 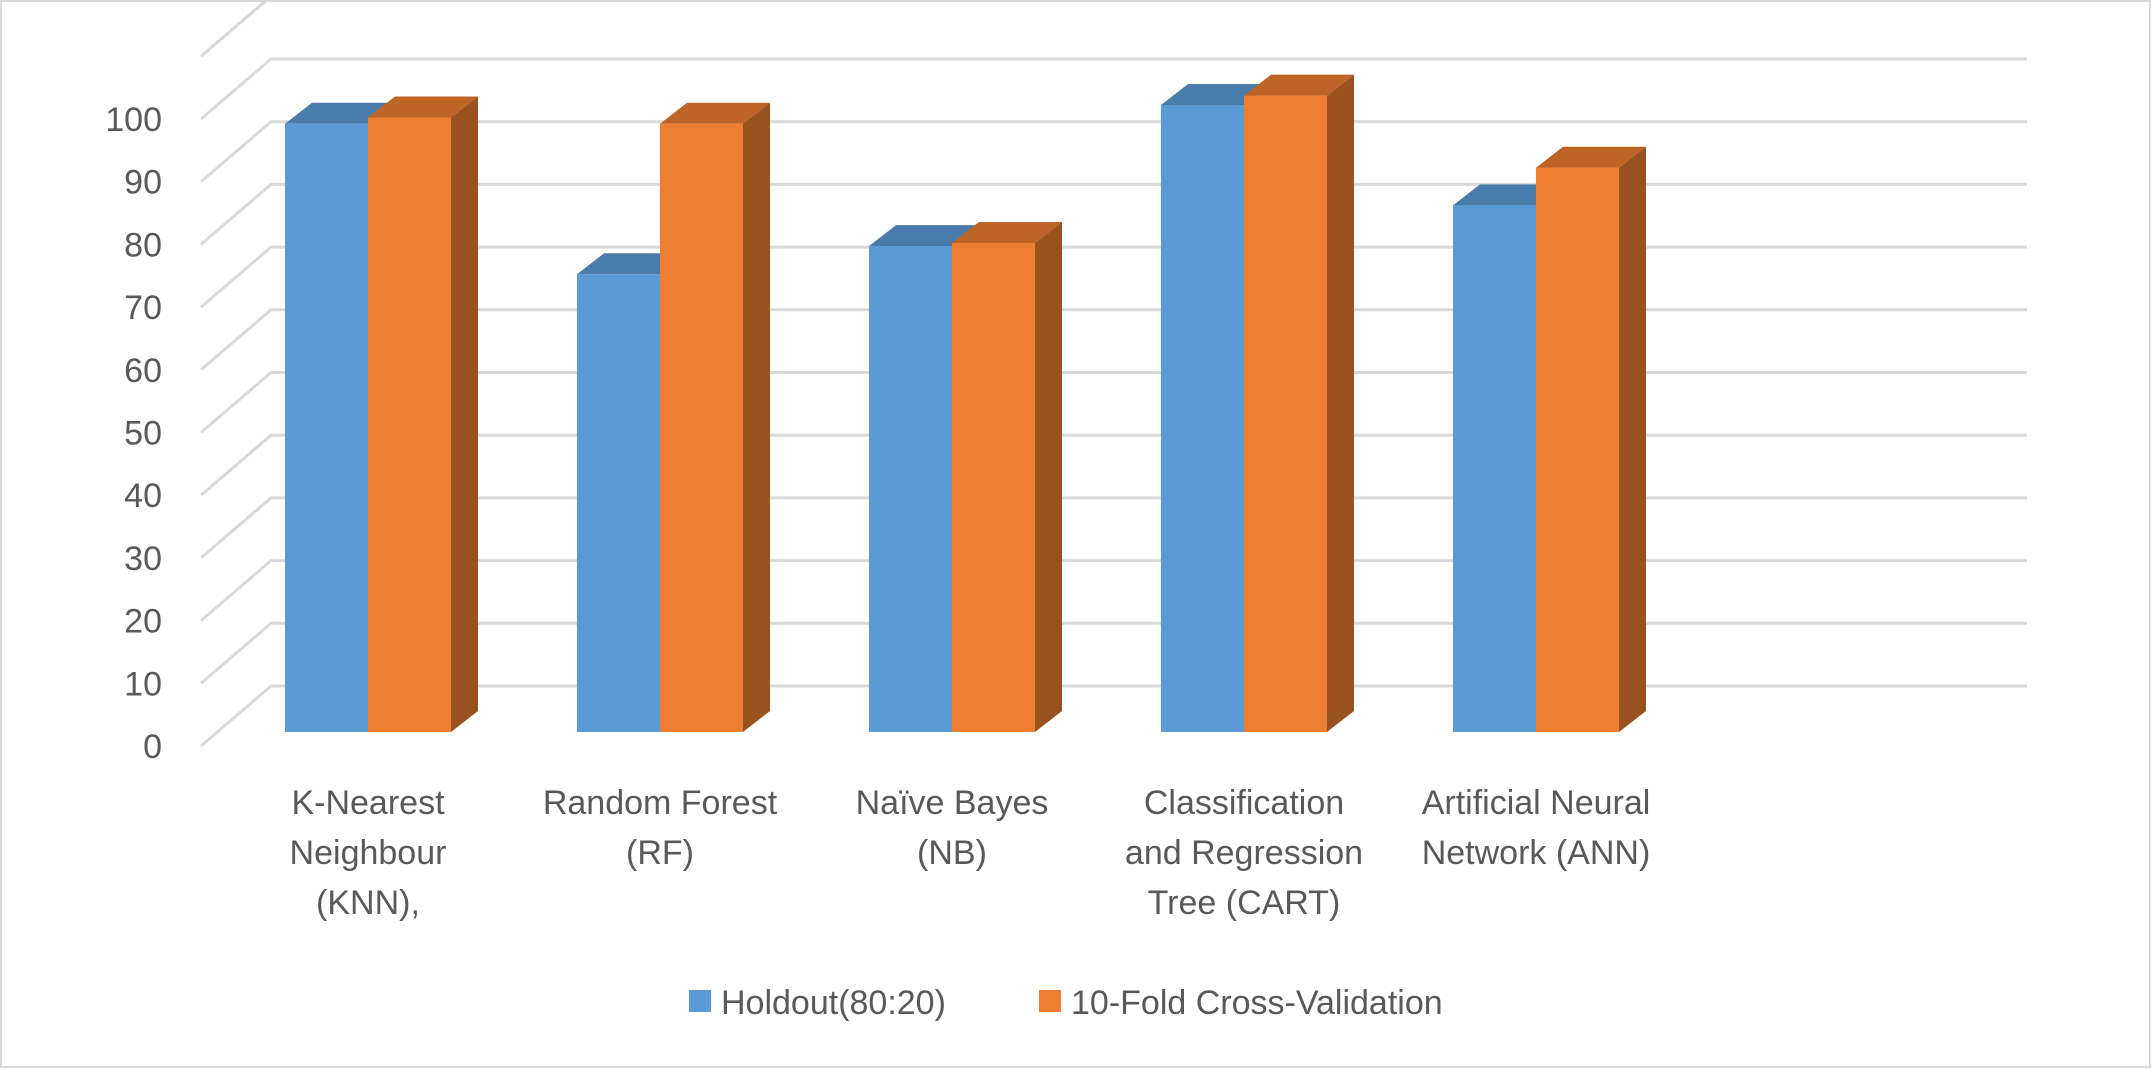 I want to click on category-label: Random Forest (RF), so click(x=660, y=828).